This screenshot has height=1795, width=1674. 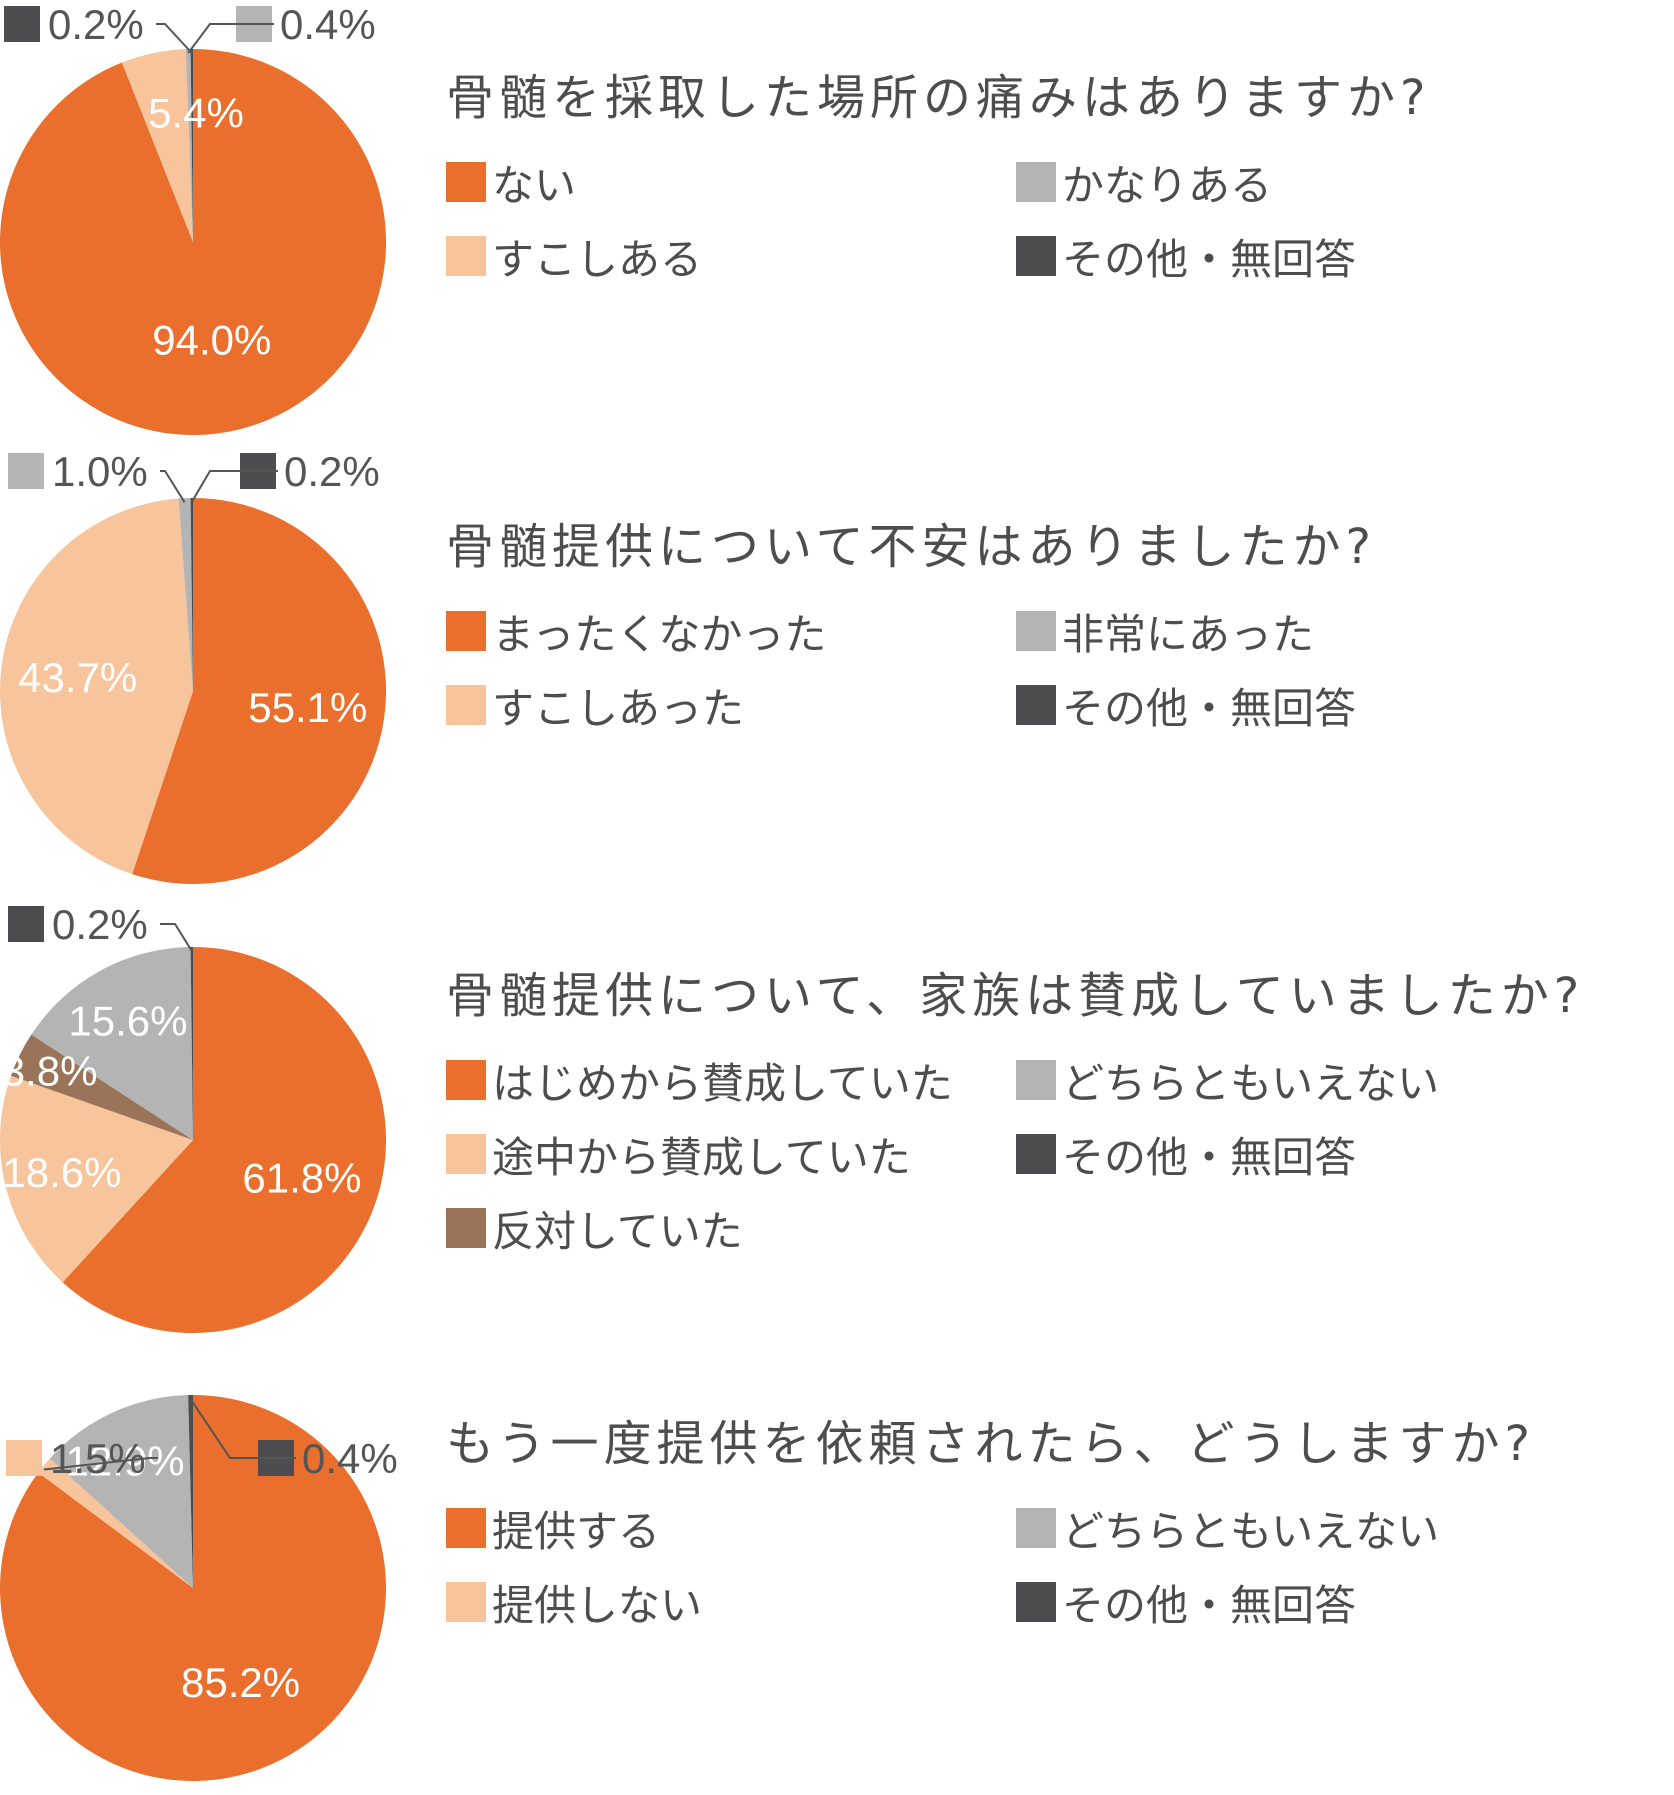 What do you see at coordinates (1167, 185) in the screenshot?
I see `legend-label: かなりある` at bounding box center [1167, 185].